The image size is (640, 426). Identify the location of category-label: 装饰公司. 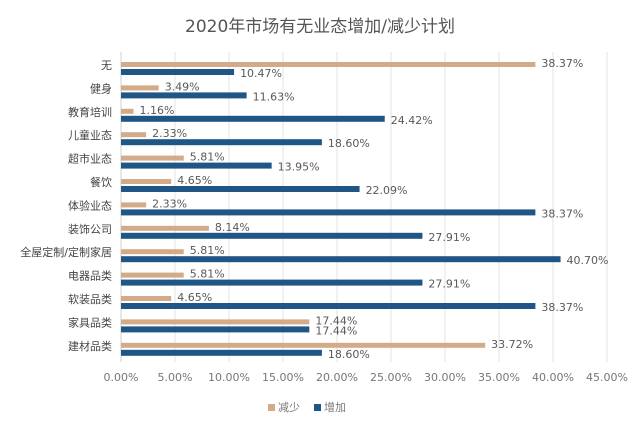
(90, 229).